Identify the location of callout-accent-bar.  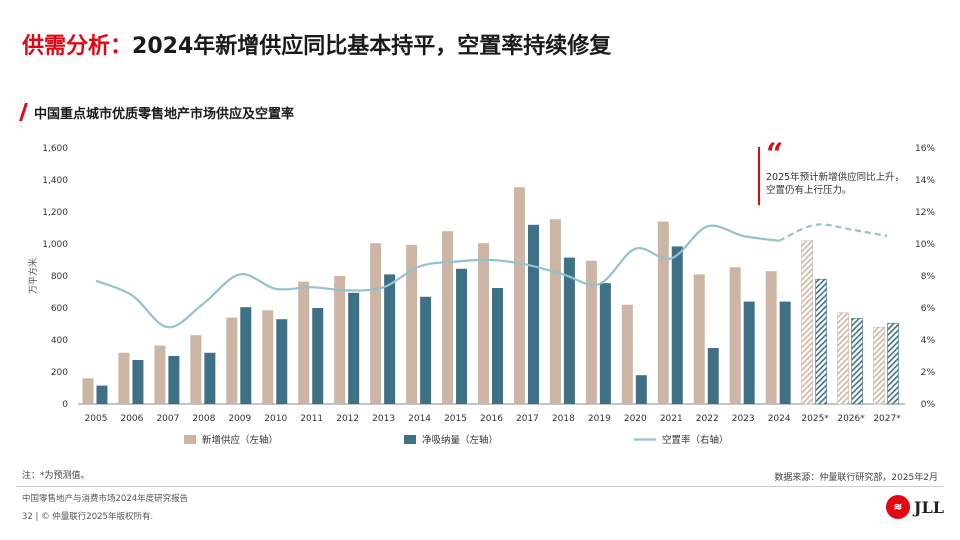
(759, 176).